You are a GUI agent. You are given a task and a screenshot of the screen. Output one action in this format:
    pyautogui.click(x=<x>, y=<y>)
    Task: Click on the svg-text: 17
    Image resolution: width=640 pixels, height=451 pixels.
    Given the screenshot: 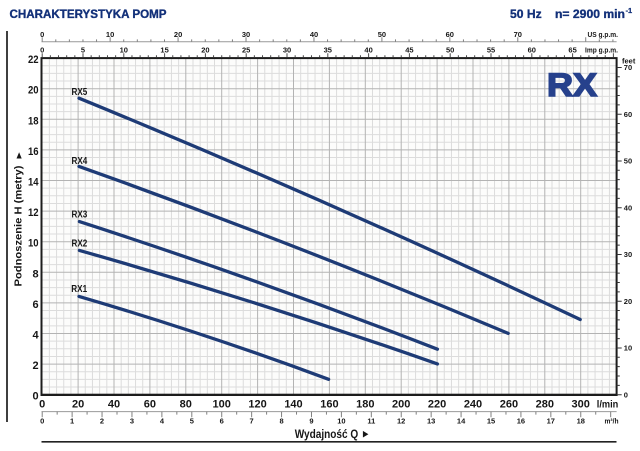 What is the action you would take?
    pyautogui.click(x=551, y=420)
    